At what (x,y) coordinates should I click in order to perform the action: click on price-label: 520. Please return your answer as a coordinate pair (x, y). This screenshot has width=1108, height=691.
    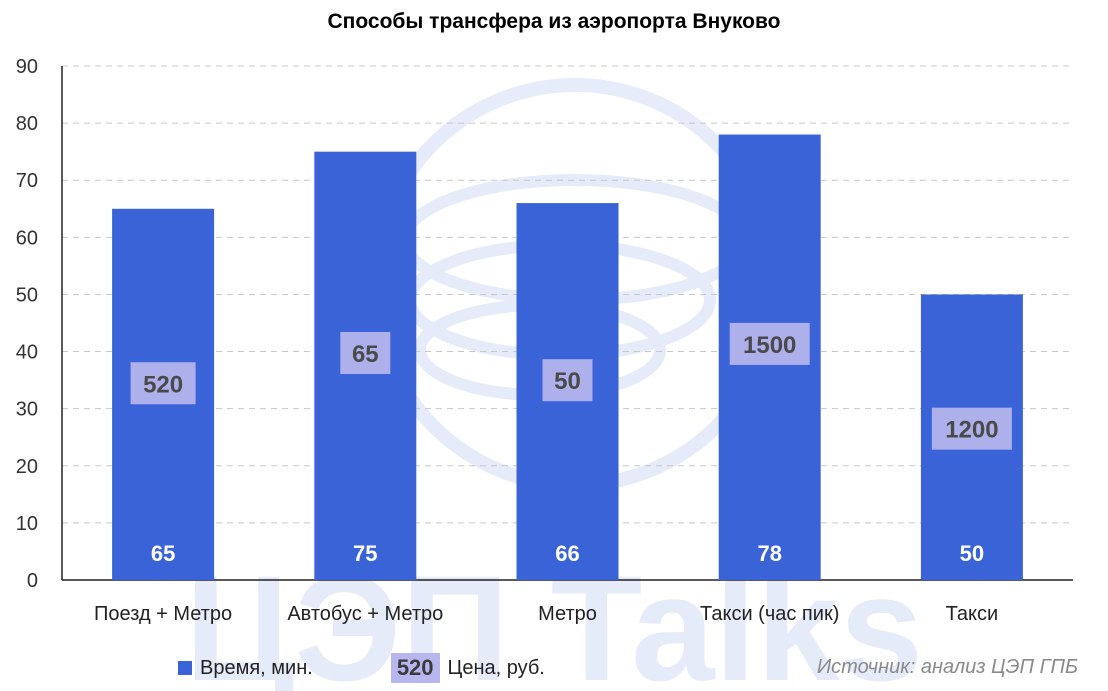
    Looking at the image, I should click on (163, 384).